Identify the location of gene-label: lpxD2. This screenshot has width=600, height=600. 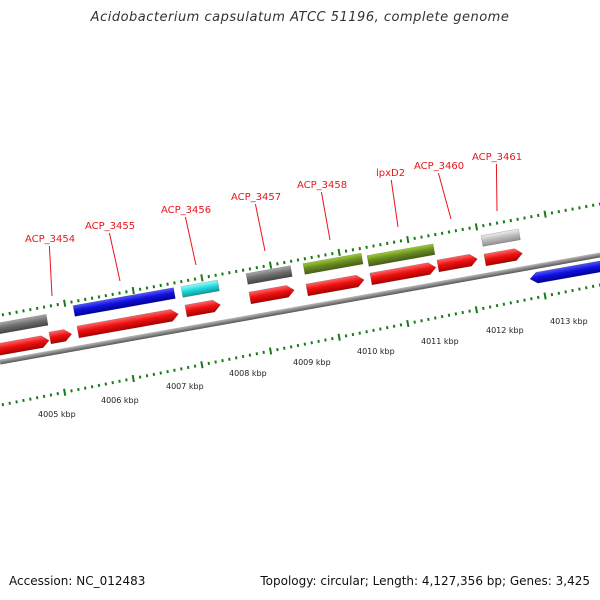
(390, 173).